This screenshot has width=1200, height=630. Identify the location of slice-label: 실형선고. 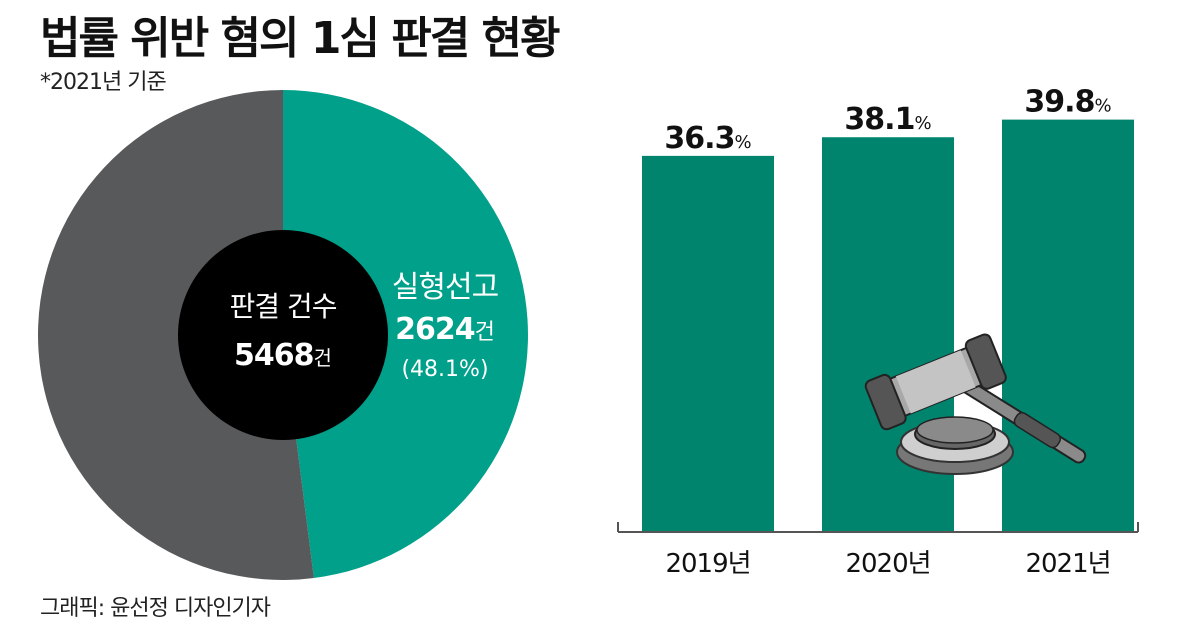
(445, 287).